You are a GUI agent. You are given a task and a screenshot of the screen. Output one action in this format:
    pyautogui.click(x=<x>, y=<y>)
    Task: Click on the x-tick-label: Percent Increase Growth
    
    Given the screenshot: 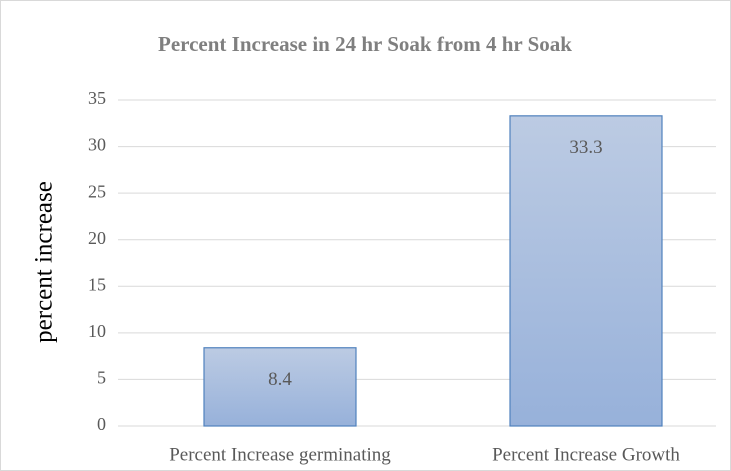 What is the action you would take?
    pyautogui.click(x=586, y=454)
    